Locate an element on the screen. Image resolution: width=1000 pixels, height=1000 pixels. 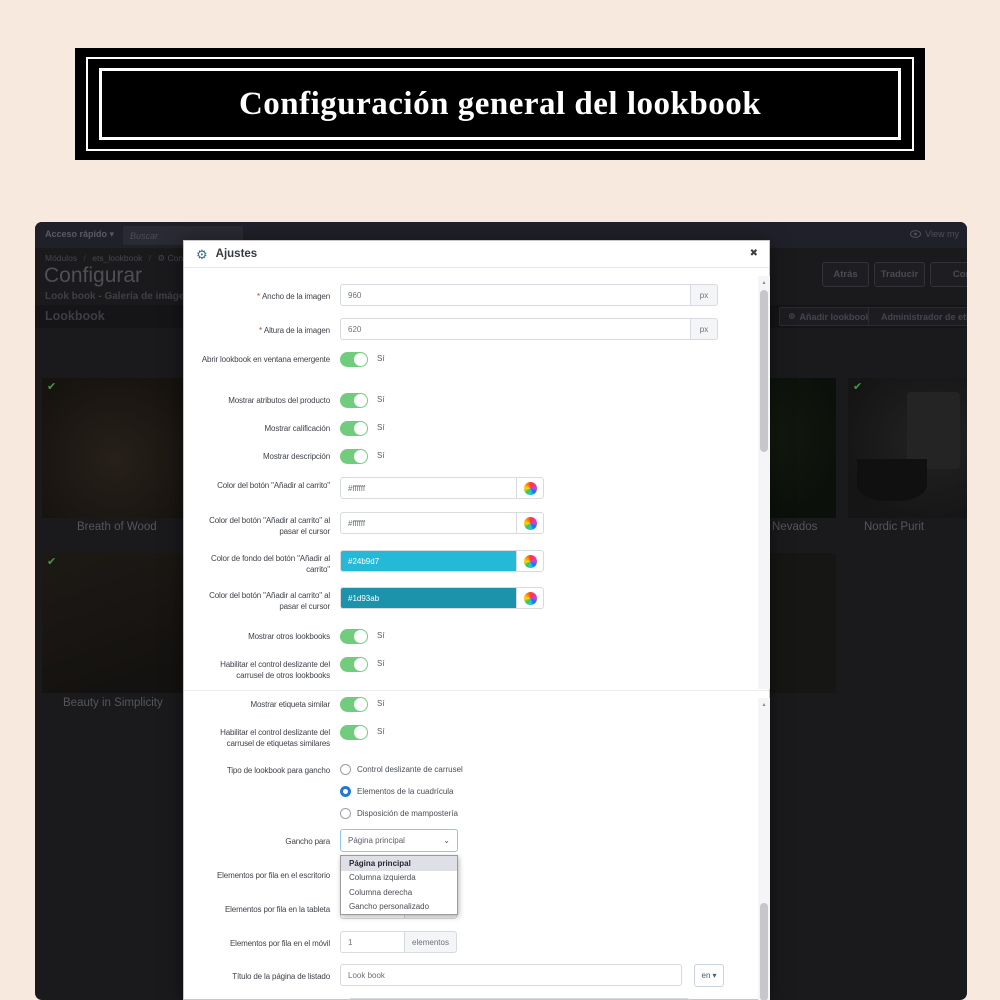
language-selector: en ▾ is located at coordinates (709, 975).